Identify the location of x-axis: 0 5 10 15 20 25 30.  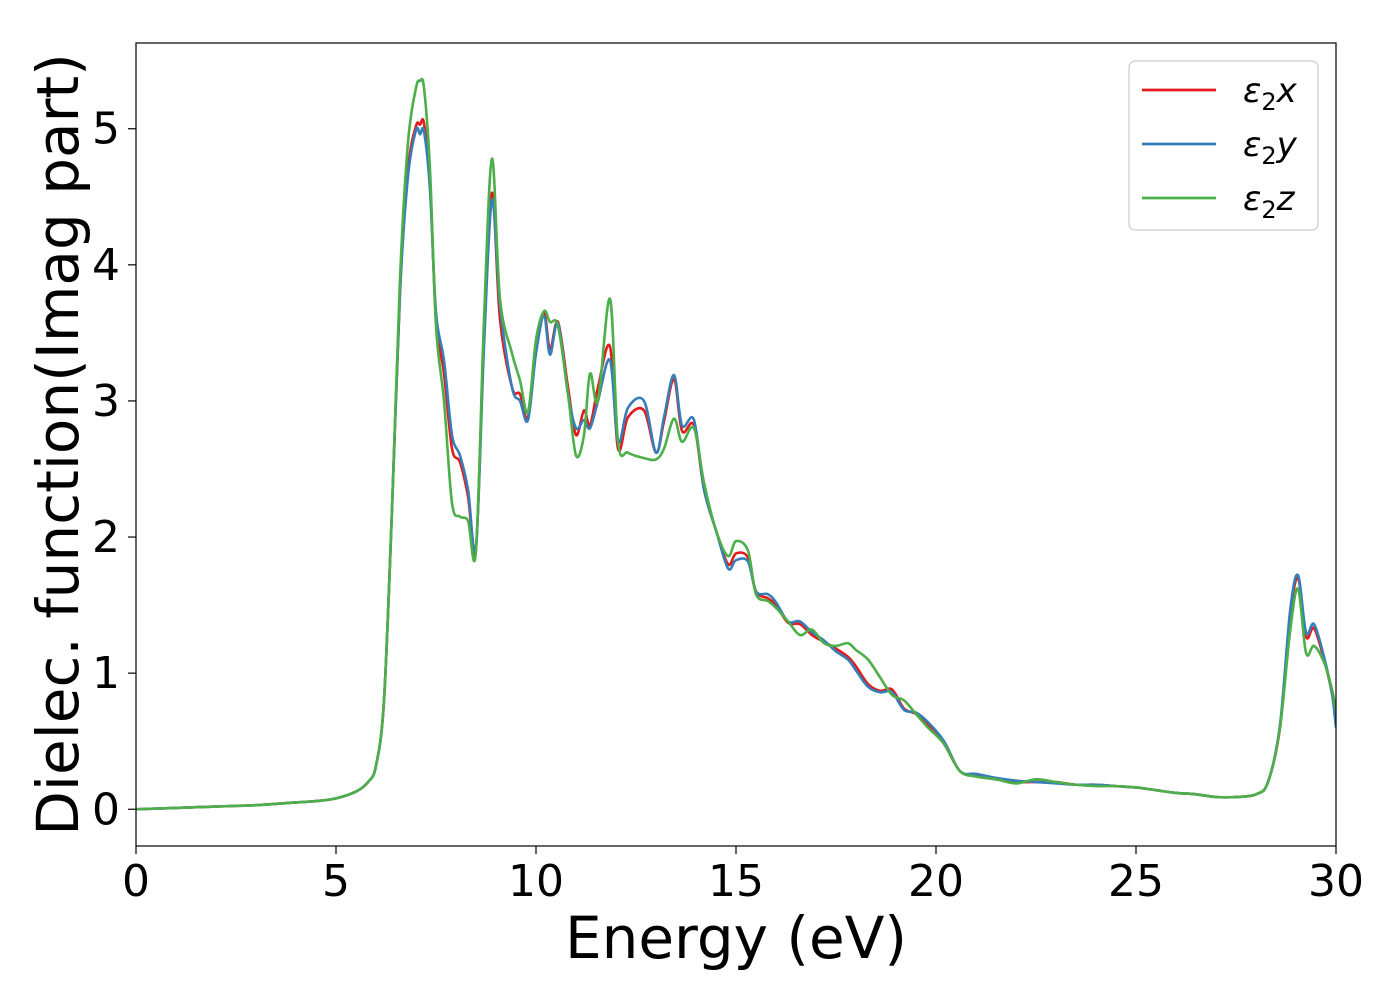
(743, 876).